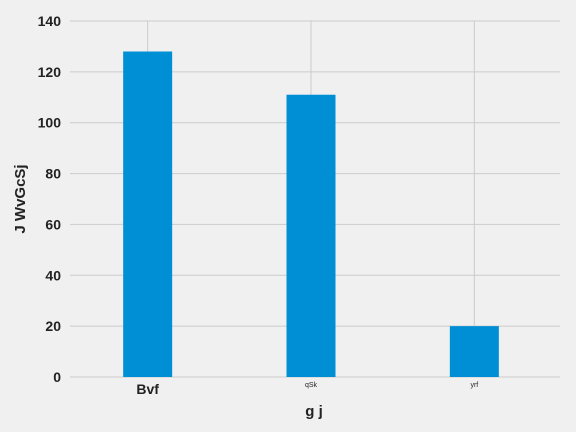  What do you see at coordinates (50, 123) in the screenshot?
I see `y-tick-label: 100` at bounding box center [50, 123].